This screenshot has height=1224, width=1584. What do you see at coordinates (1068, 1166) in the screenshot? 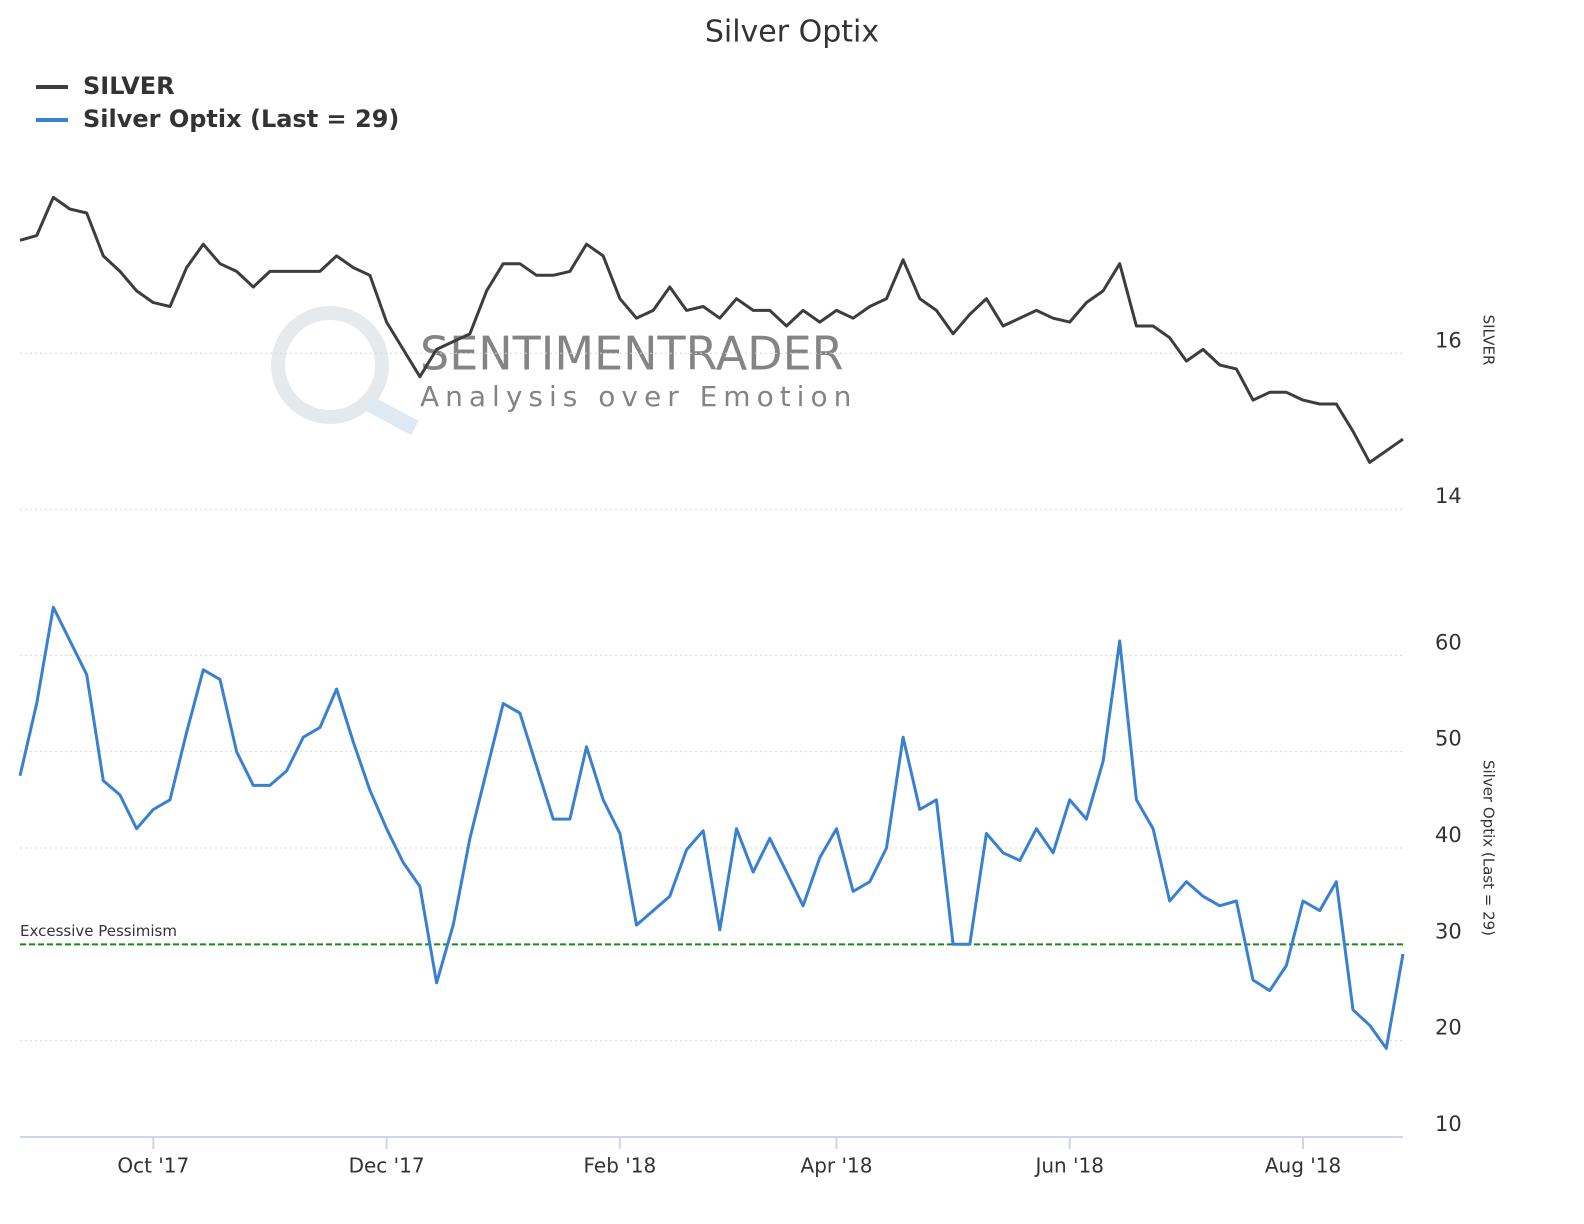
I see `x-tick-label: Jun '18` at bounding box center [1068, 1166].